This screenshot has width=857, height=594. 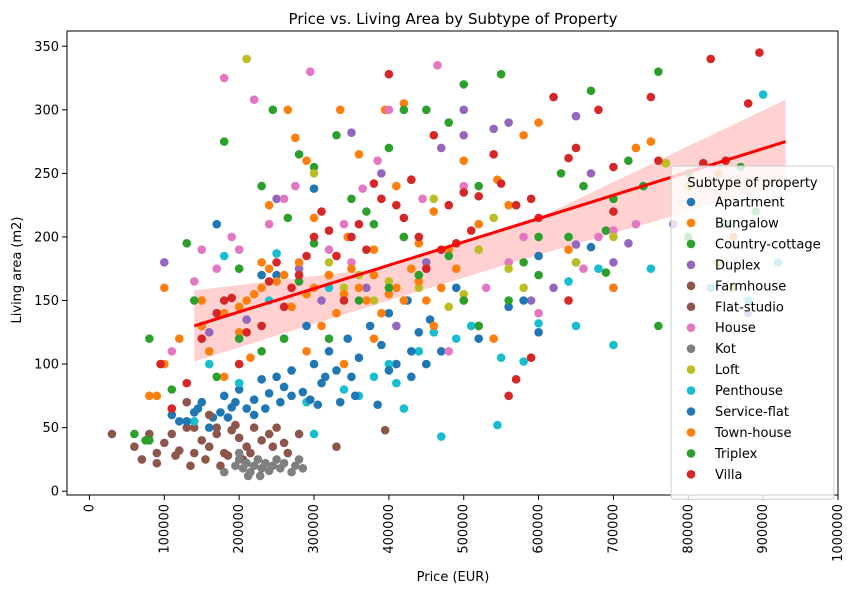 I want to click on legend-label: House, so click(x=735, y=328).